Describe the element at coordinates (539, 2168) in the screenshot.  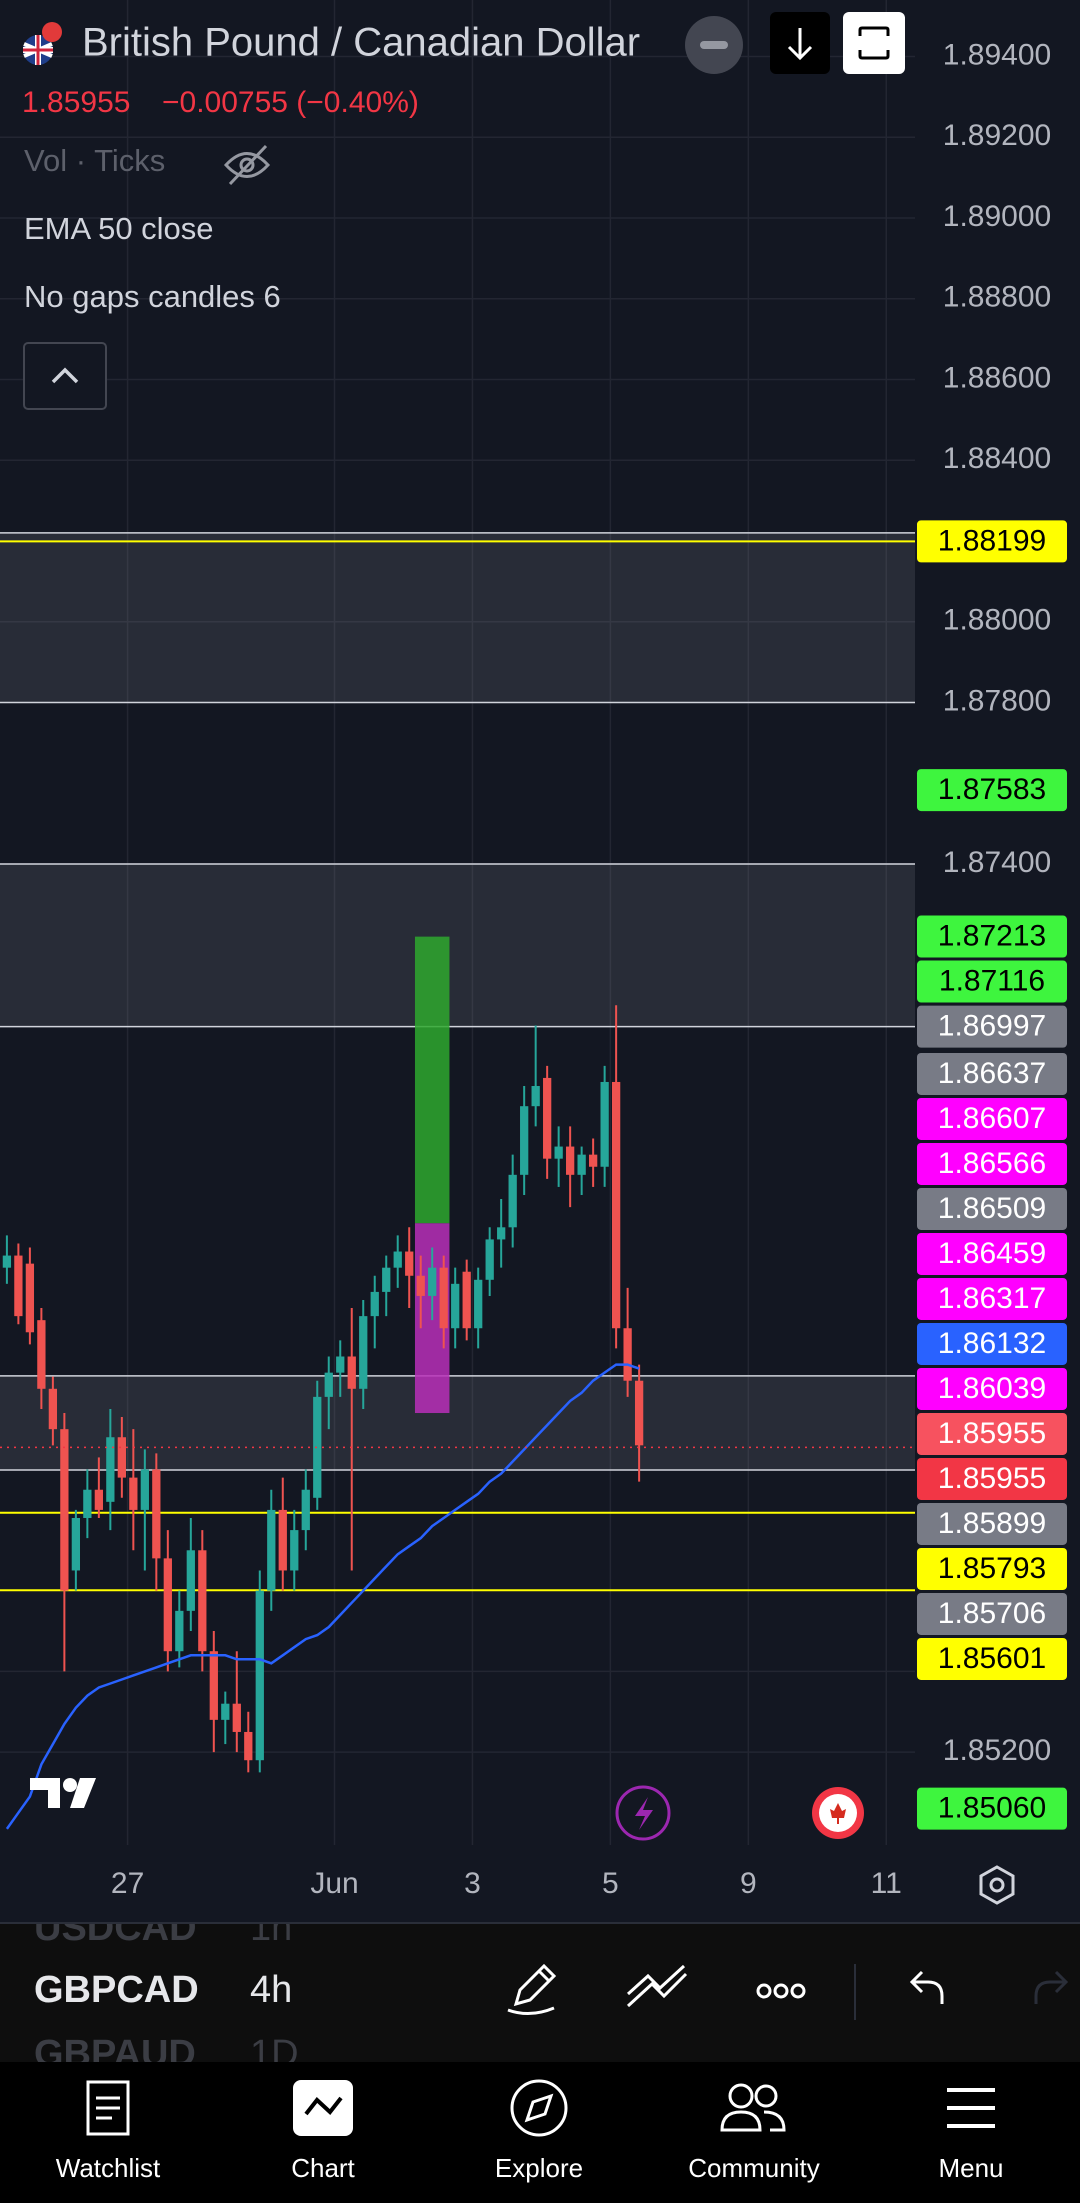
I see `nav-label: Explore` at that location.